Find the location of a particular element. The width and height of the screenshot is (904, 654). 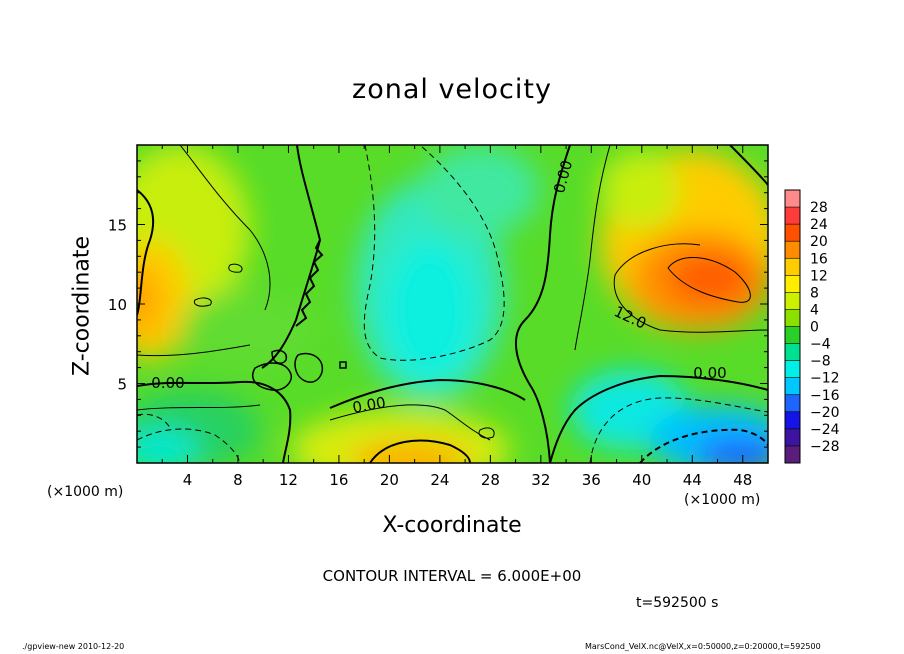

time-label: t=592500 s is located at coordinates (677, 603).